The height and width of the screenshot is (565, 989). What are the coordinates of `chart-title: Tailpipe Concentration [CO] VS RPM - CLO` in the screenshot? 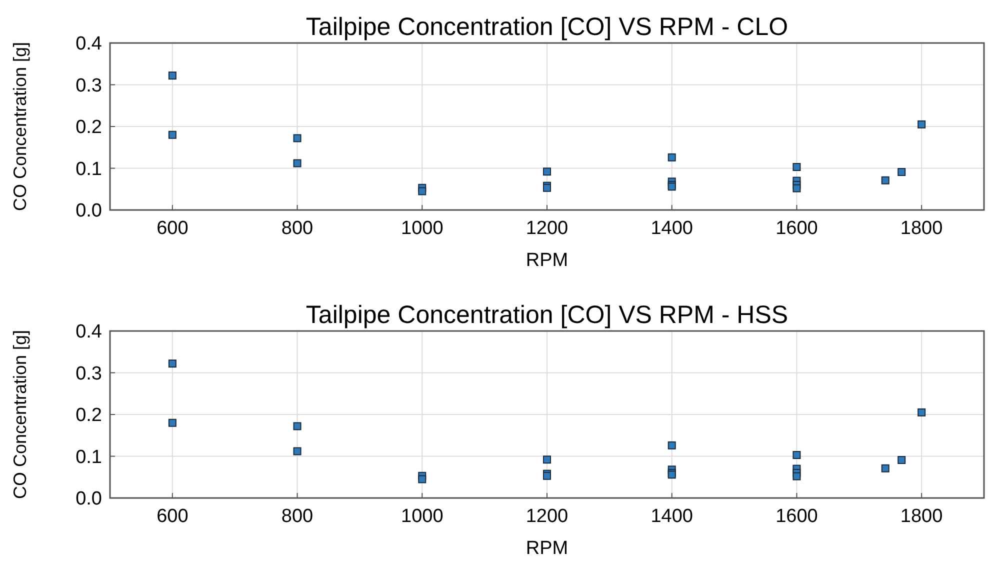 It's located at (547, 27).